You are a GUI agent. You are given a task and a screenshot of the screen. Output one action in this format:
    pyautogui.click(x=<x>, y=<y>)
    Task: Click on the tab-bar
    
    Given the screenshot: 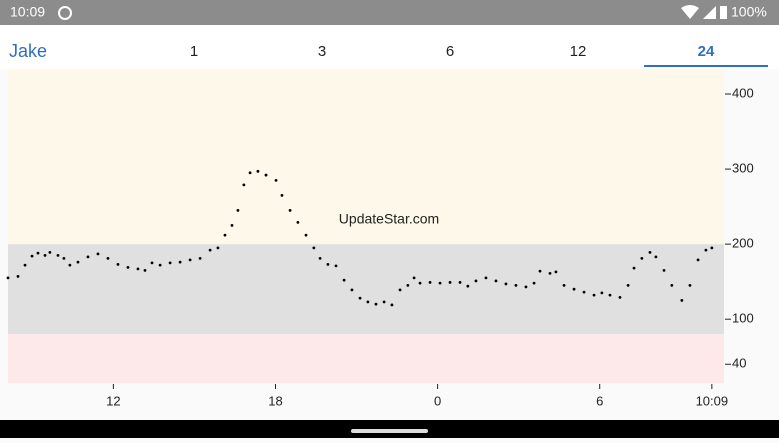 What is the action you would take?
    pyautogui.click(x=389, y=47)
    